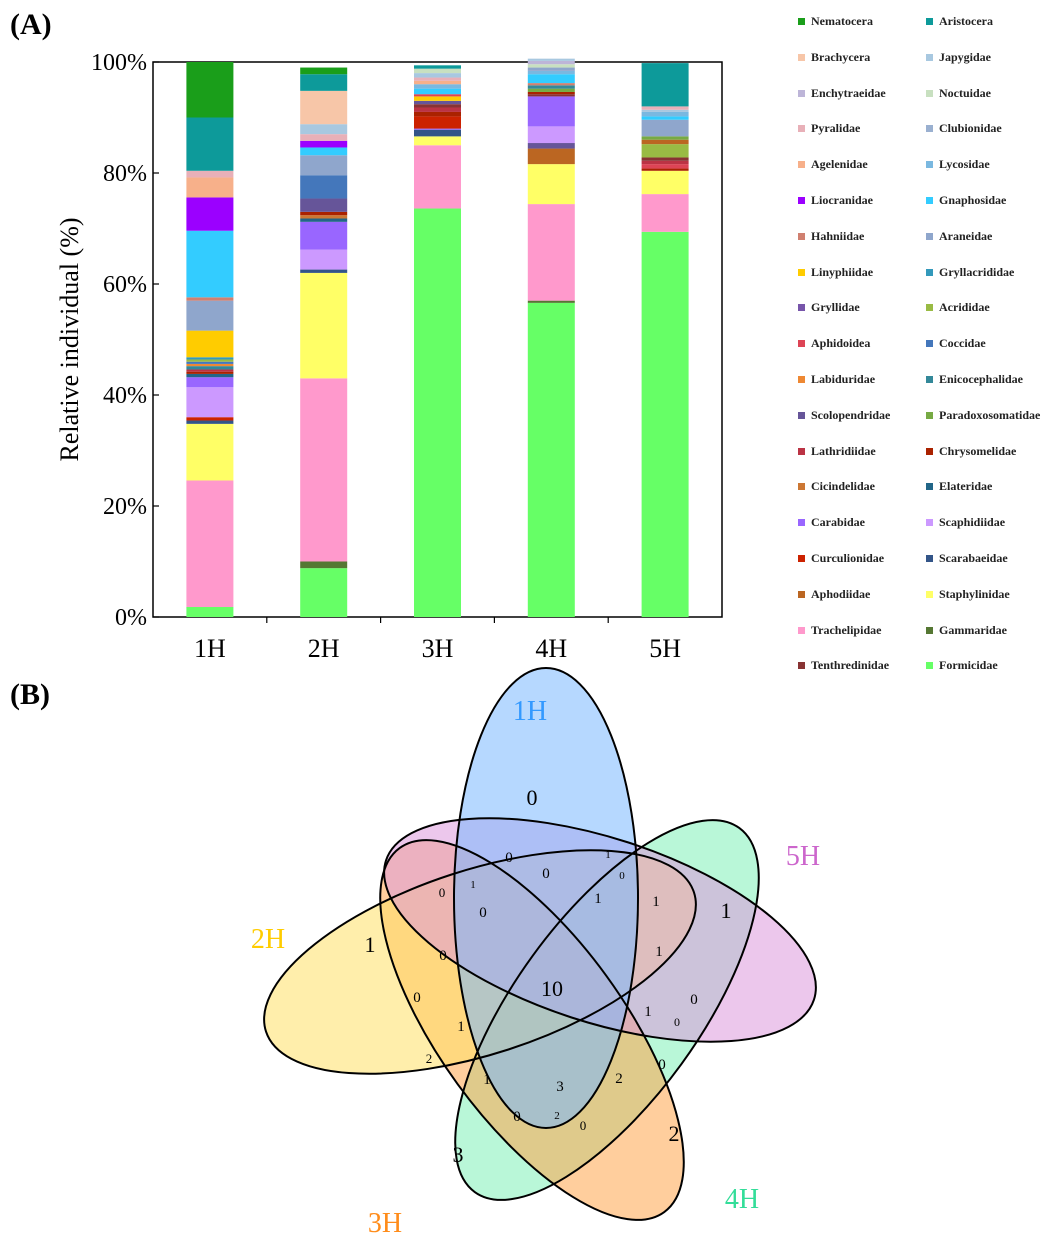 This screenshot has width=1062, height=1239. Describe the element at coordinates (851, 414) in the screenshot. I see `legend-label: Scolopendridae` at that location.